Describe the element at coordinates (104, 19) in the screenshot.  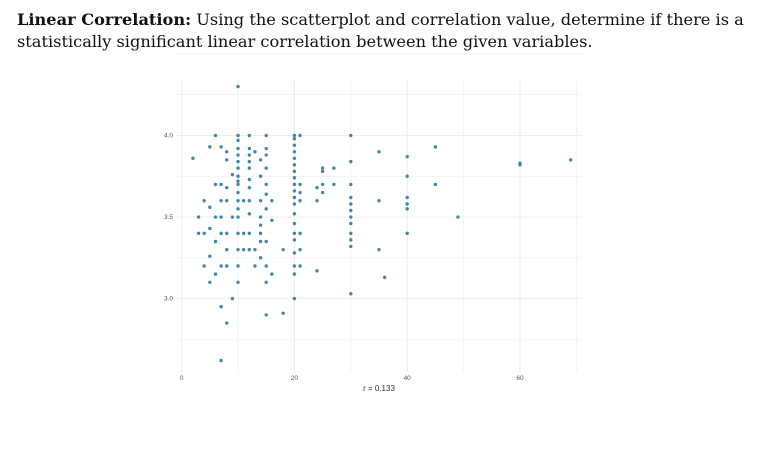
I see `question-label: Linear Correlation:` at that location.